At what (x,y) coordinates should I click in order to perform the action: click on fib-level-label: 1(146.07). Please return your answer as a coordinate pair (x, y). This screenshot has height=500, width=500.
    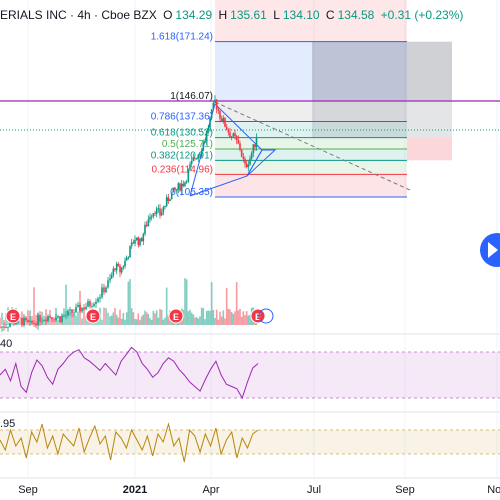
    Looking at the image, I should click on (191, 96).